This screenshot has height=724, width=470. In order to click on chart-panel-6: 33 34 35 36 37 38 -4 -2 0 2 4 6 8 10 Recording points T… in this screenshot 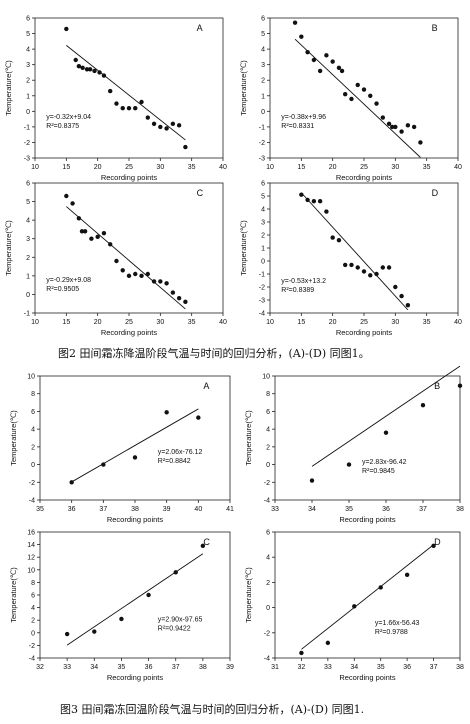, I will do `click(354, 444)`.